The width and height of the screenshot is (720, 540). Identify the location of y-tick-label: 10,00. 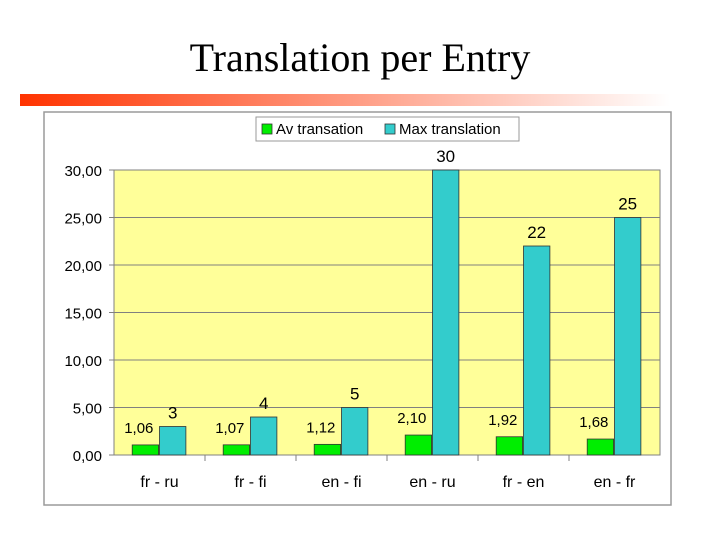
(83, 361).